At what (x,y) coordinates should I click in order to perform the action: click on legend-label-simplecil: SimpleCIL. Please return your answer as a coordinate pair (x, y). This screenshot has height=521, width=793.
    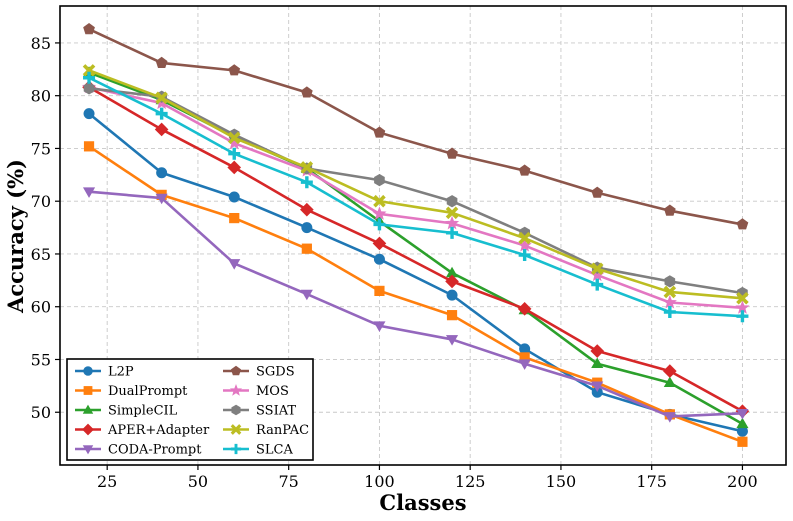
    Looking at the image, I should click on (143, 411).